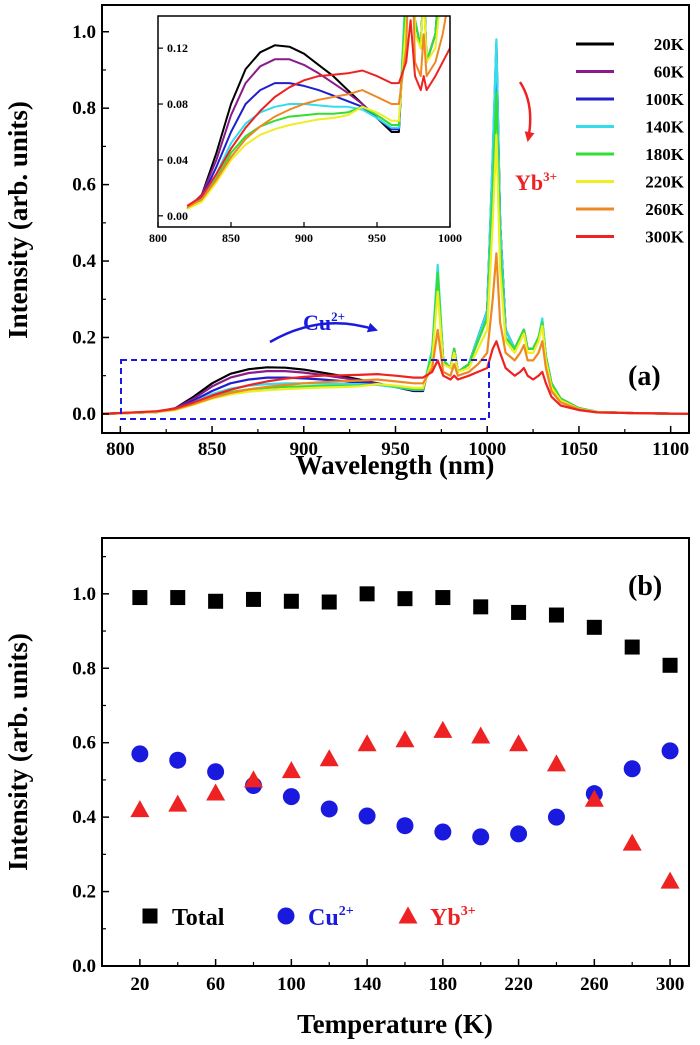 This screenshot has width=700, height=1045. Describe the element at coordinates (518, 984) in the screenshot. I see `x-tick-label: 220` at that location.